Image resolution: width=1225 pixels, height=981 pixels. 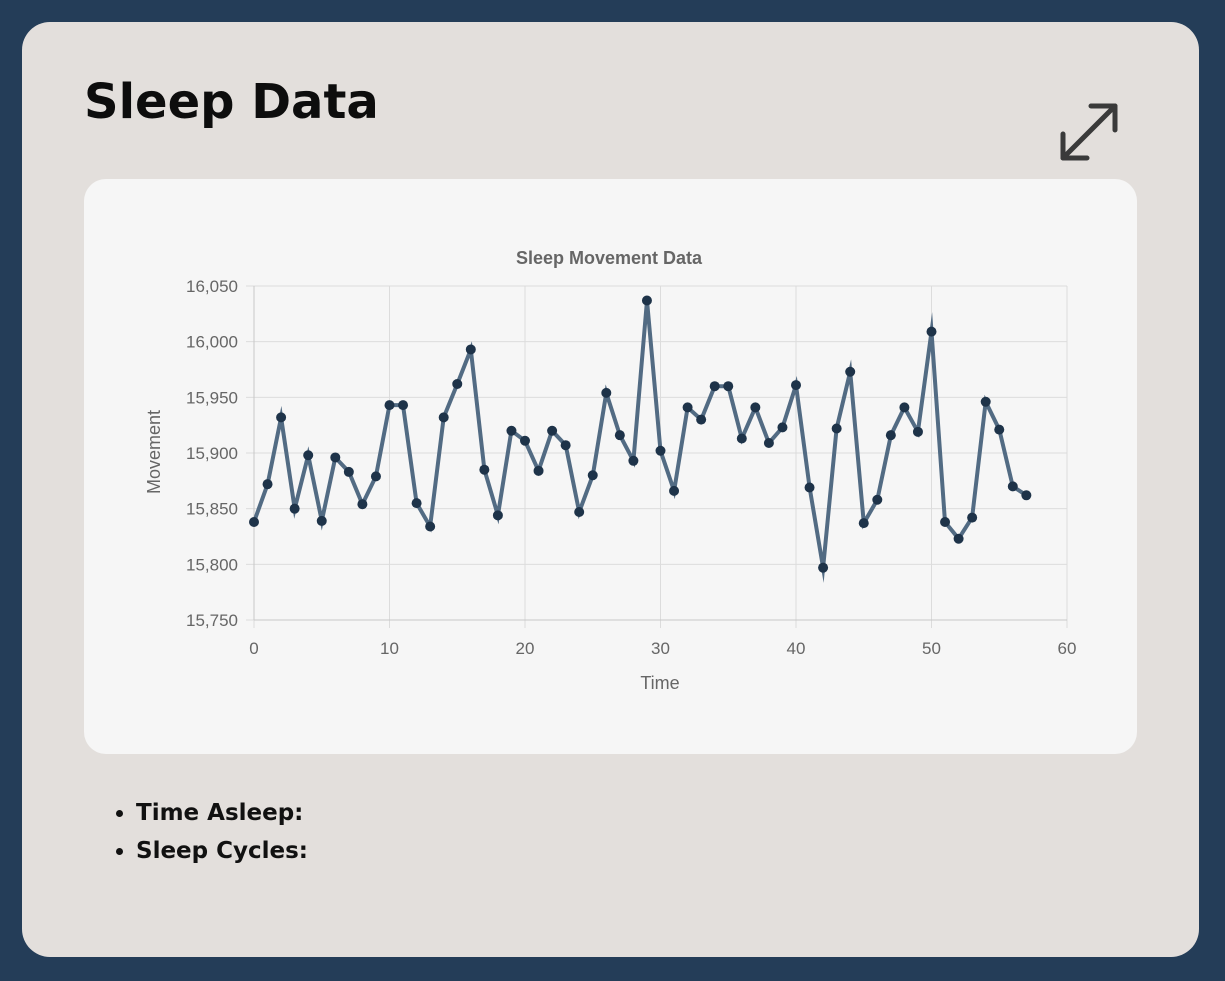 I want to click on y-axis-label: Movement, so click(x=154, y=452).